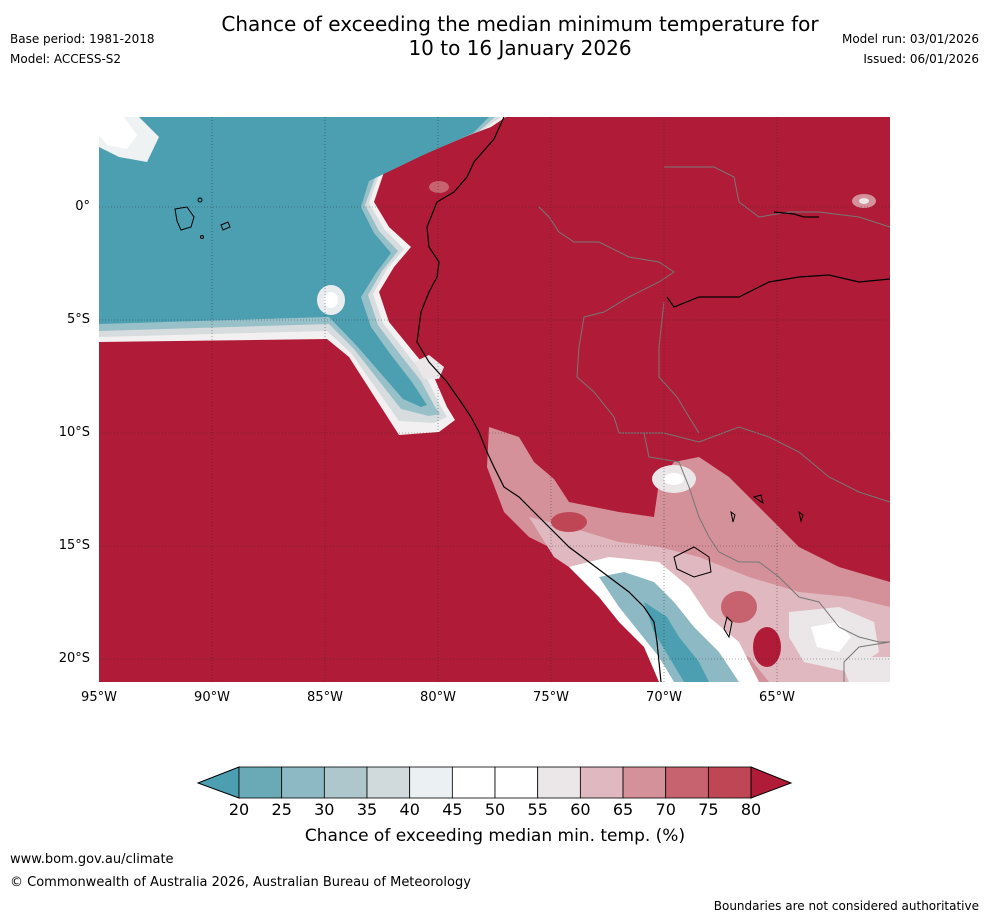 The image size is (988, 919). Describe the element at coordinates (281, 809) in the screenshot. I see `colorbar-tick-25: 25` at that location.